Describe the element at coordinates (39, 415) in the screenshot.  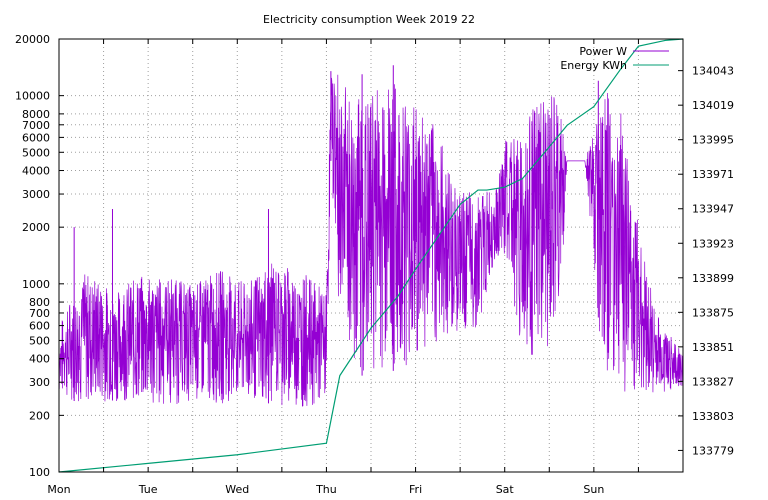
I see `y-left-tick-label: 200` at that location.